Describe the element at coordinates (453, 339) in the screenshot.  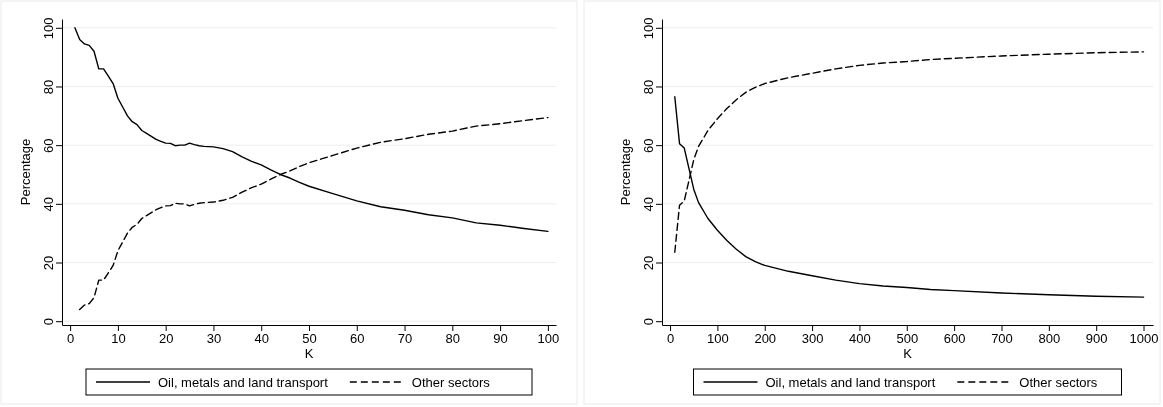
I see `x-tick-label: 80` at that location.